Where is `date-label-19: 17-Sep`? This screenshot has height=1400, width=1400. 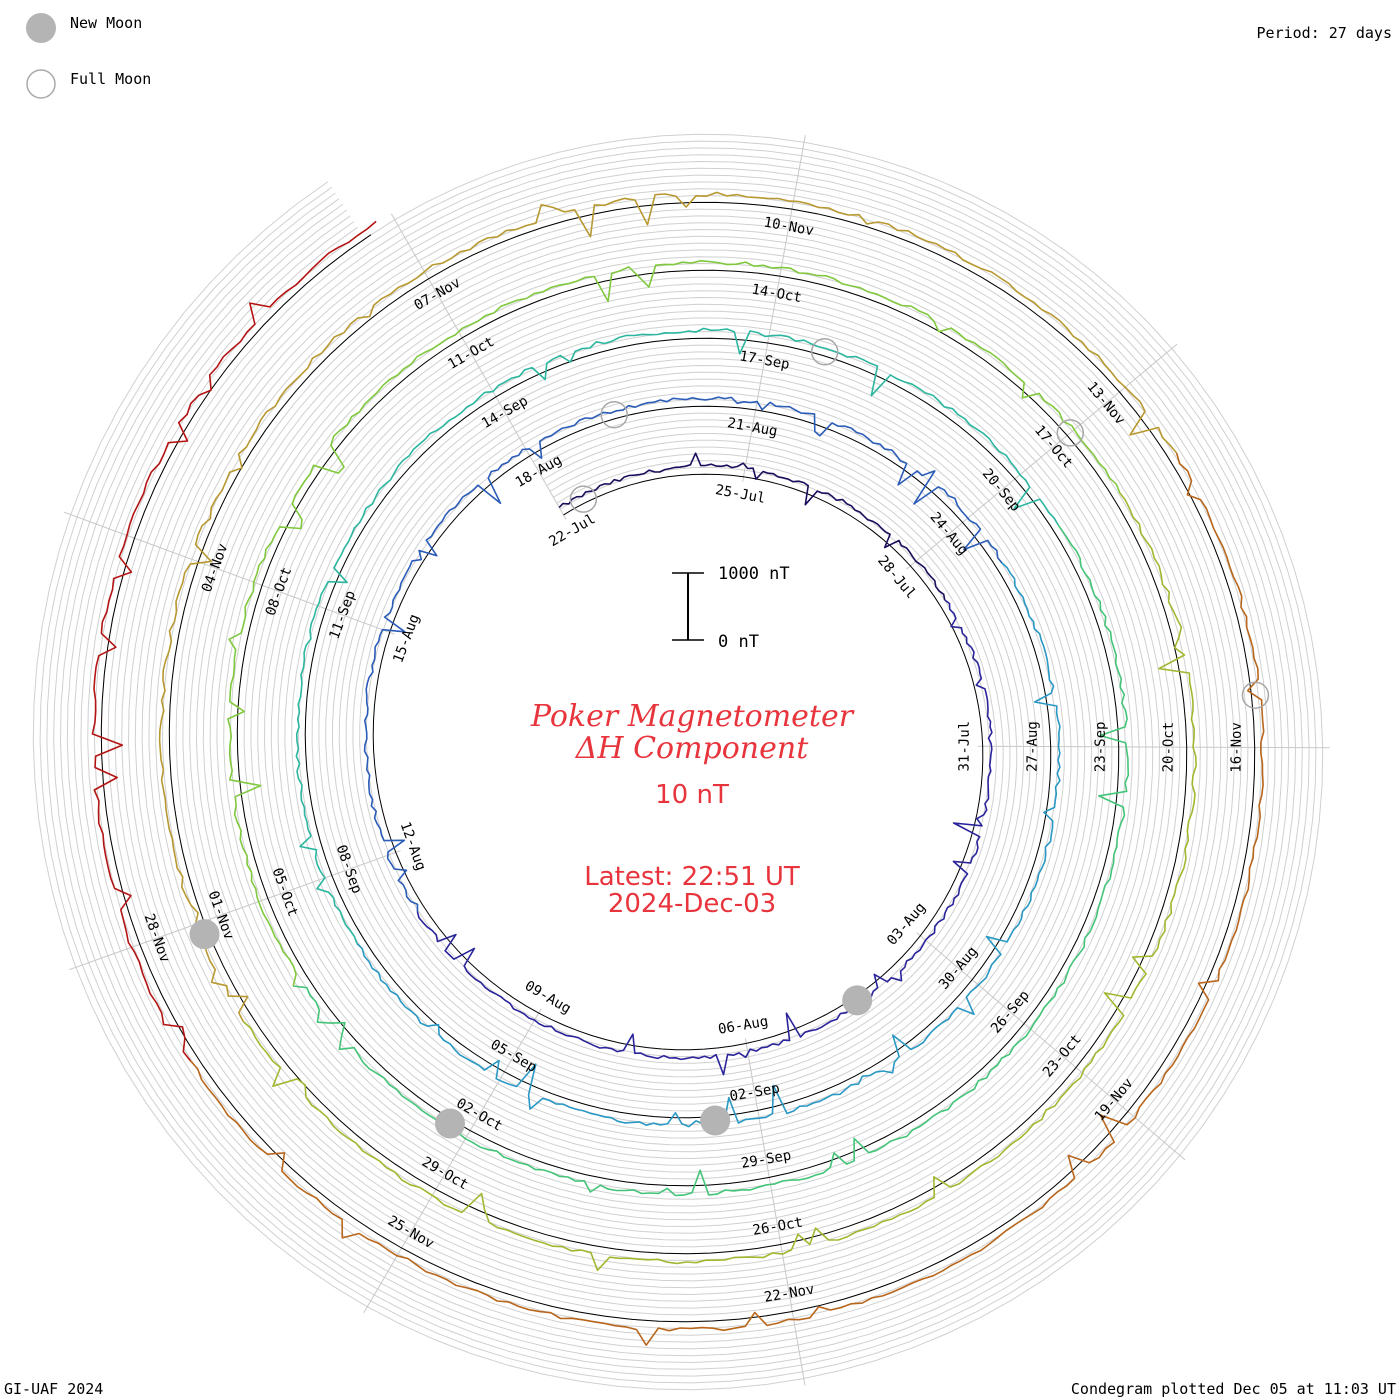 date-label-19: 17-Sep is located at coordinates (764, 360).